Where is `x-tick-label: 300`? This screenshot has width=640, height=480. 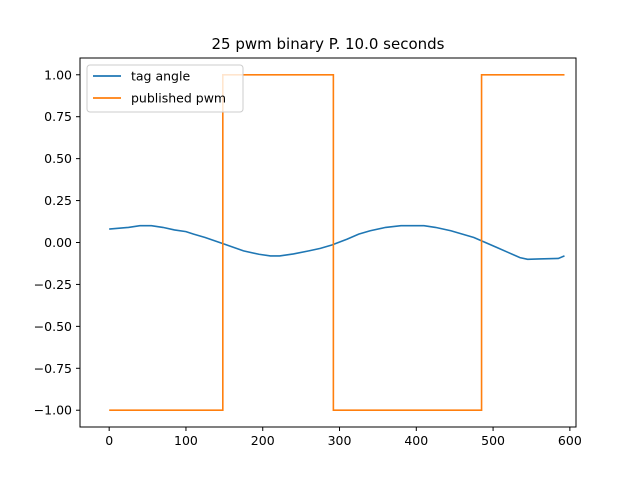 x-tick-label: 300 is located at coordinates (340, 440).